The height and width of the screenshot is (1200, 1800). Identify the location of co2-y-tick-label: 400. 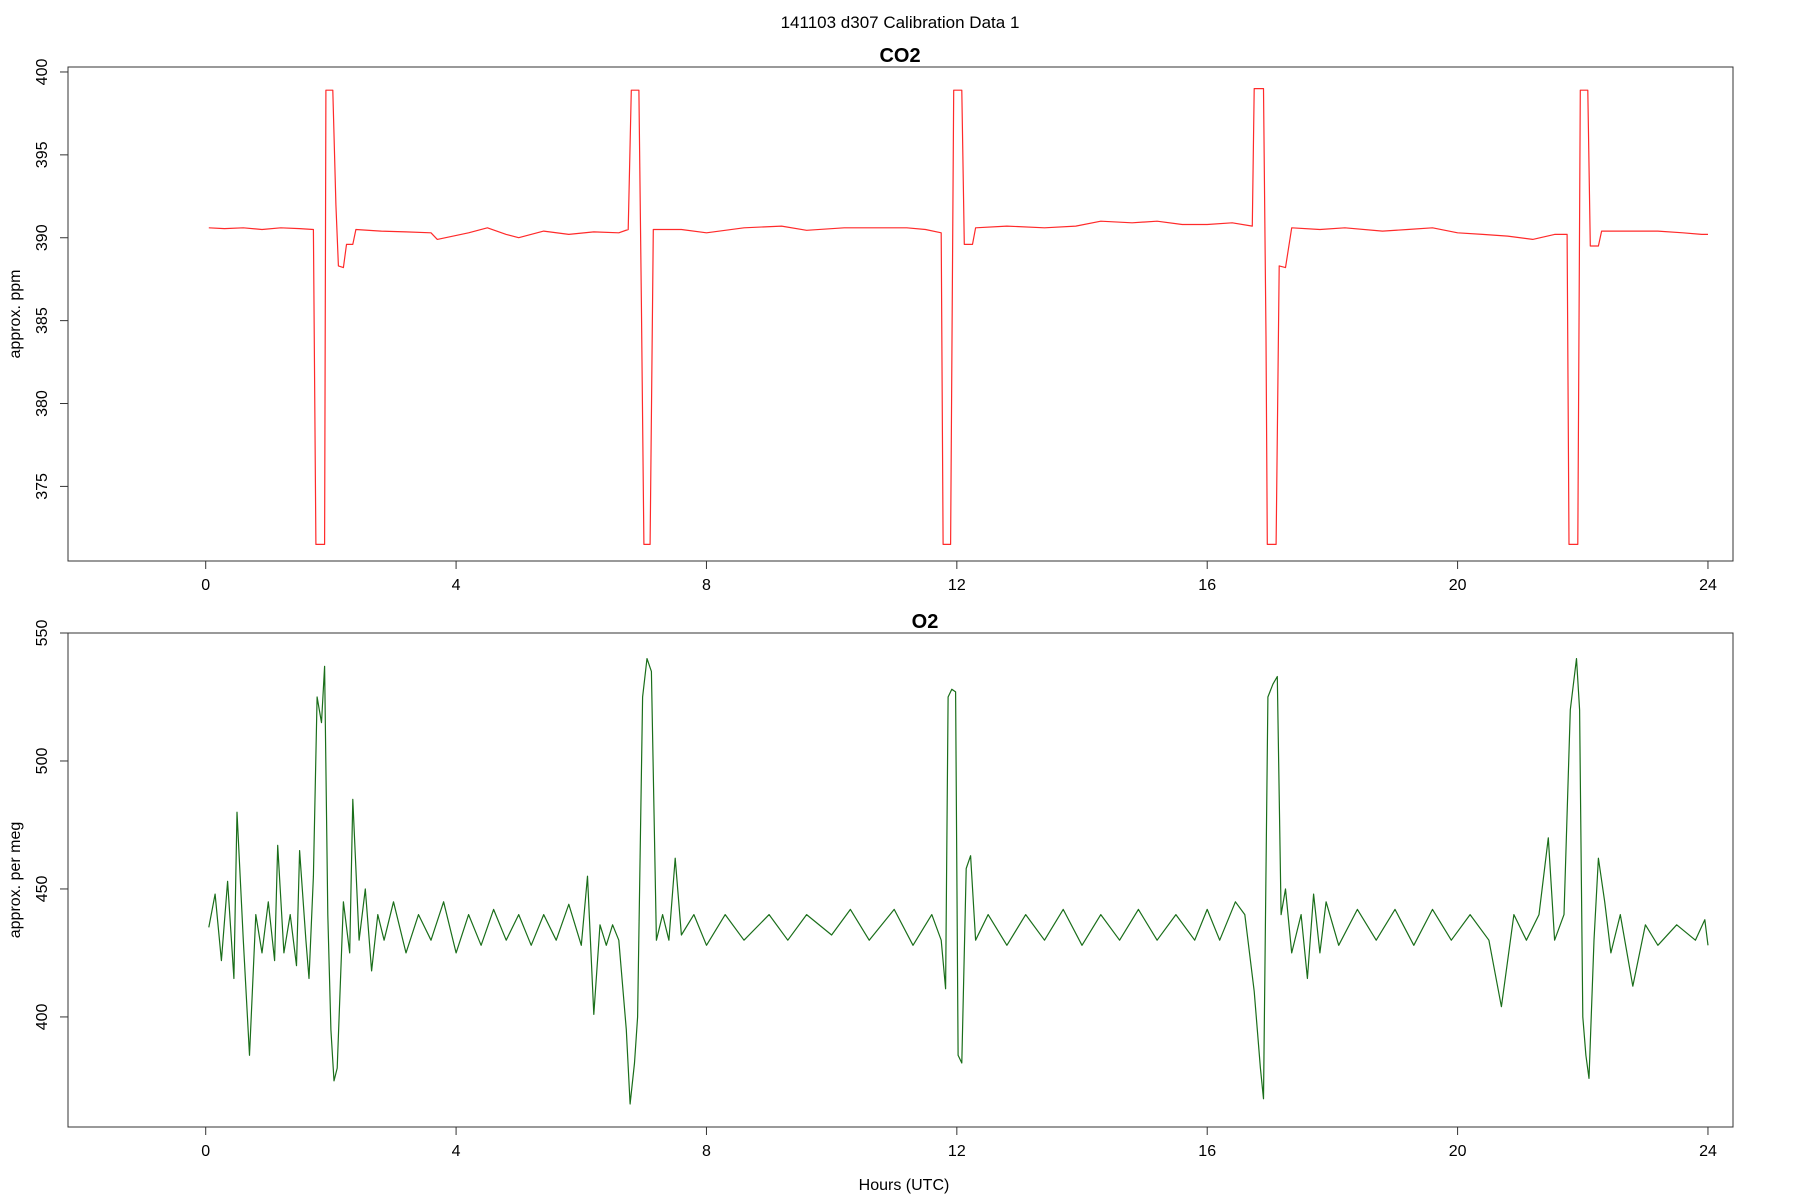
(42, 72).